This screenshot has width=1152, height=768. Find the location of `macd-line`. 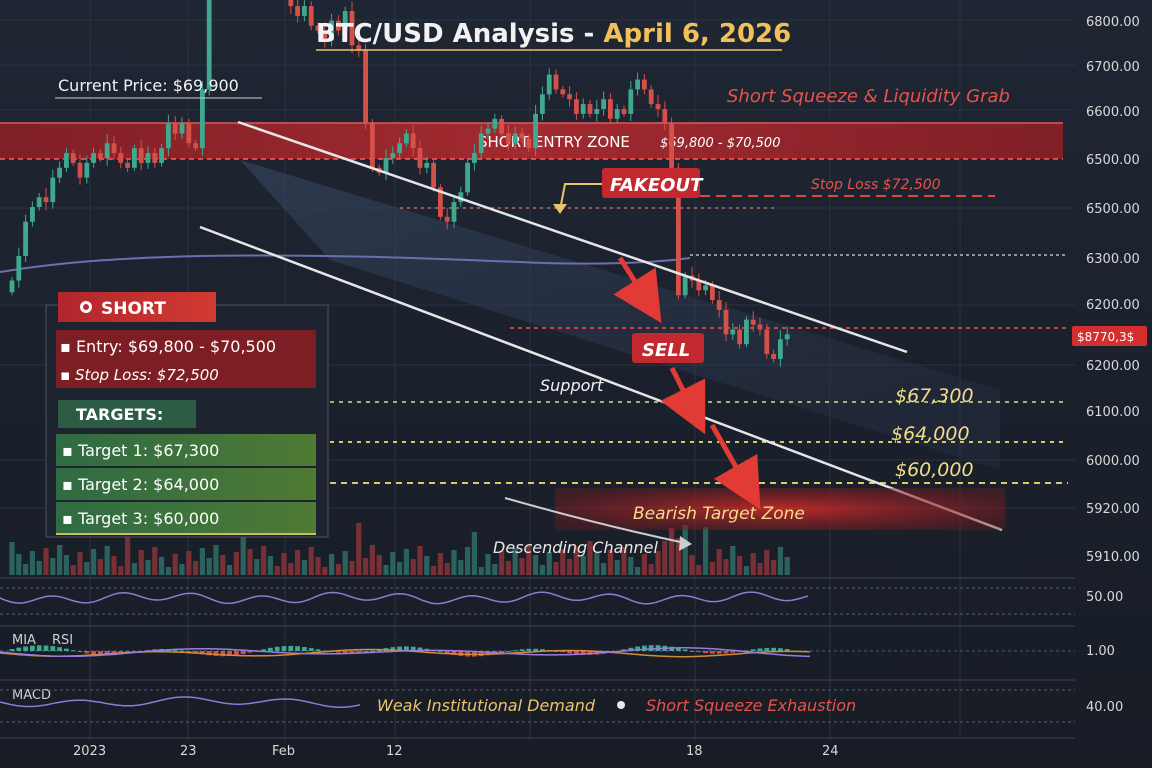

macd-line is located at coordinates (180, 702).